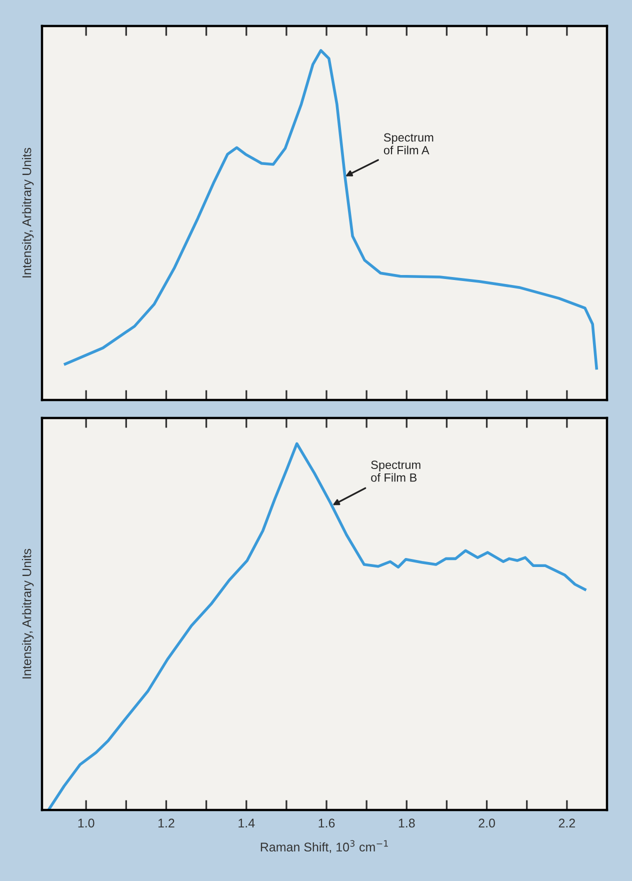  Describe the element at coordinates (486, 823) in the screenshot. I see `x-tick-label: 2.0` at that location.